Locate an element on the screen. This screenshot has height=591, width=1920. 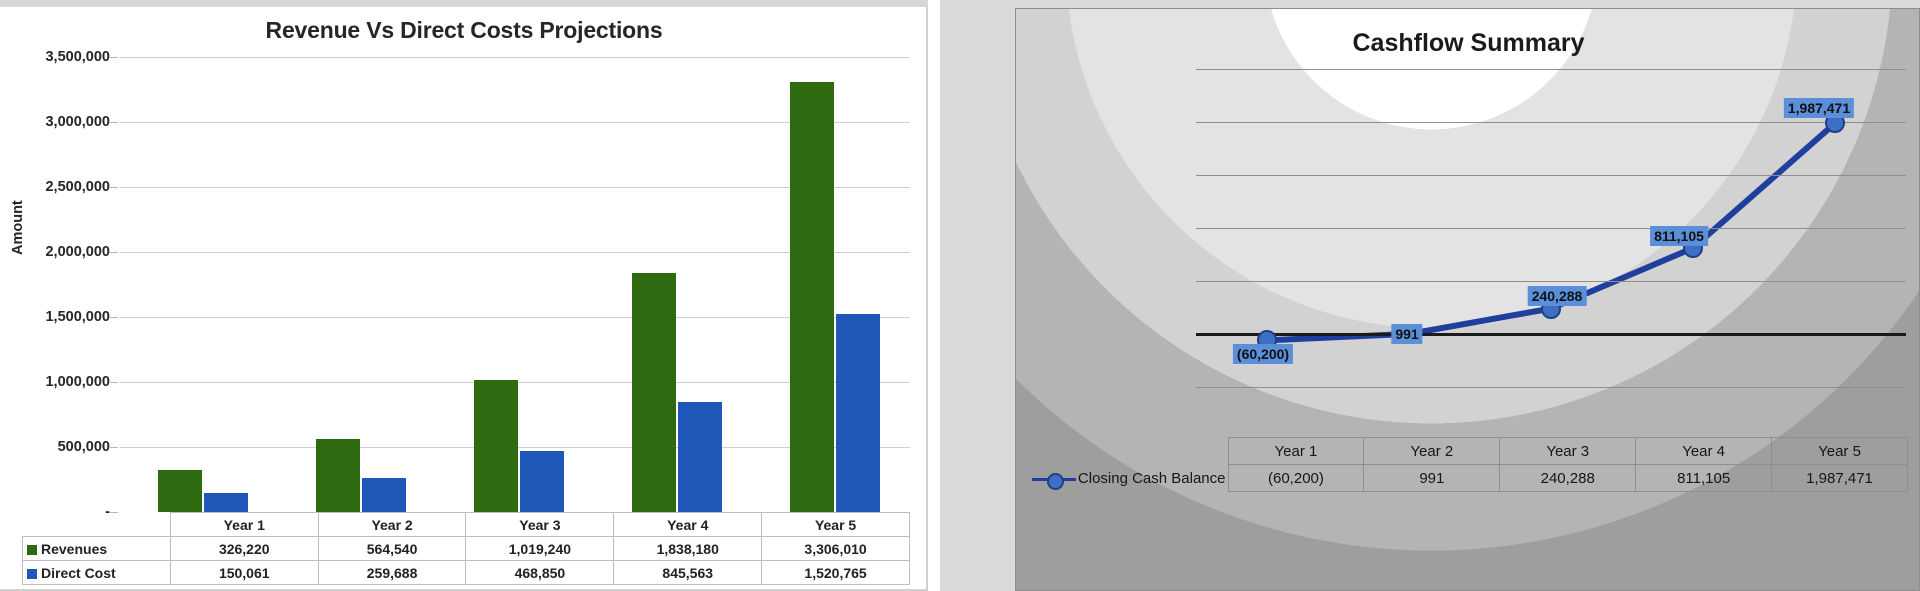
left-panel-top-band is located at coordinates (464, 3).